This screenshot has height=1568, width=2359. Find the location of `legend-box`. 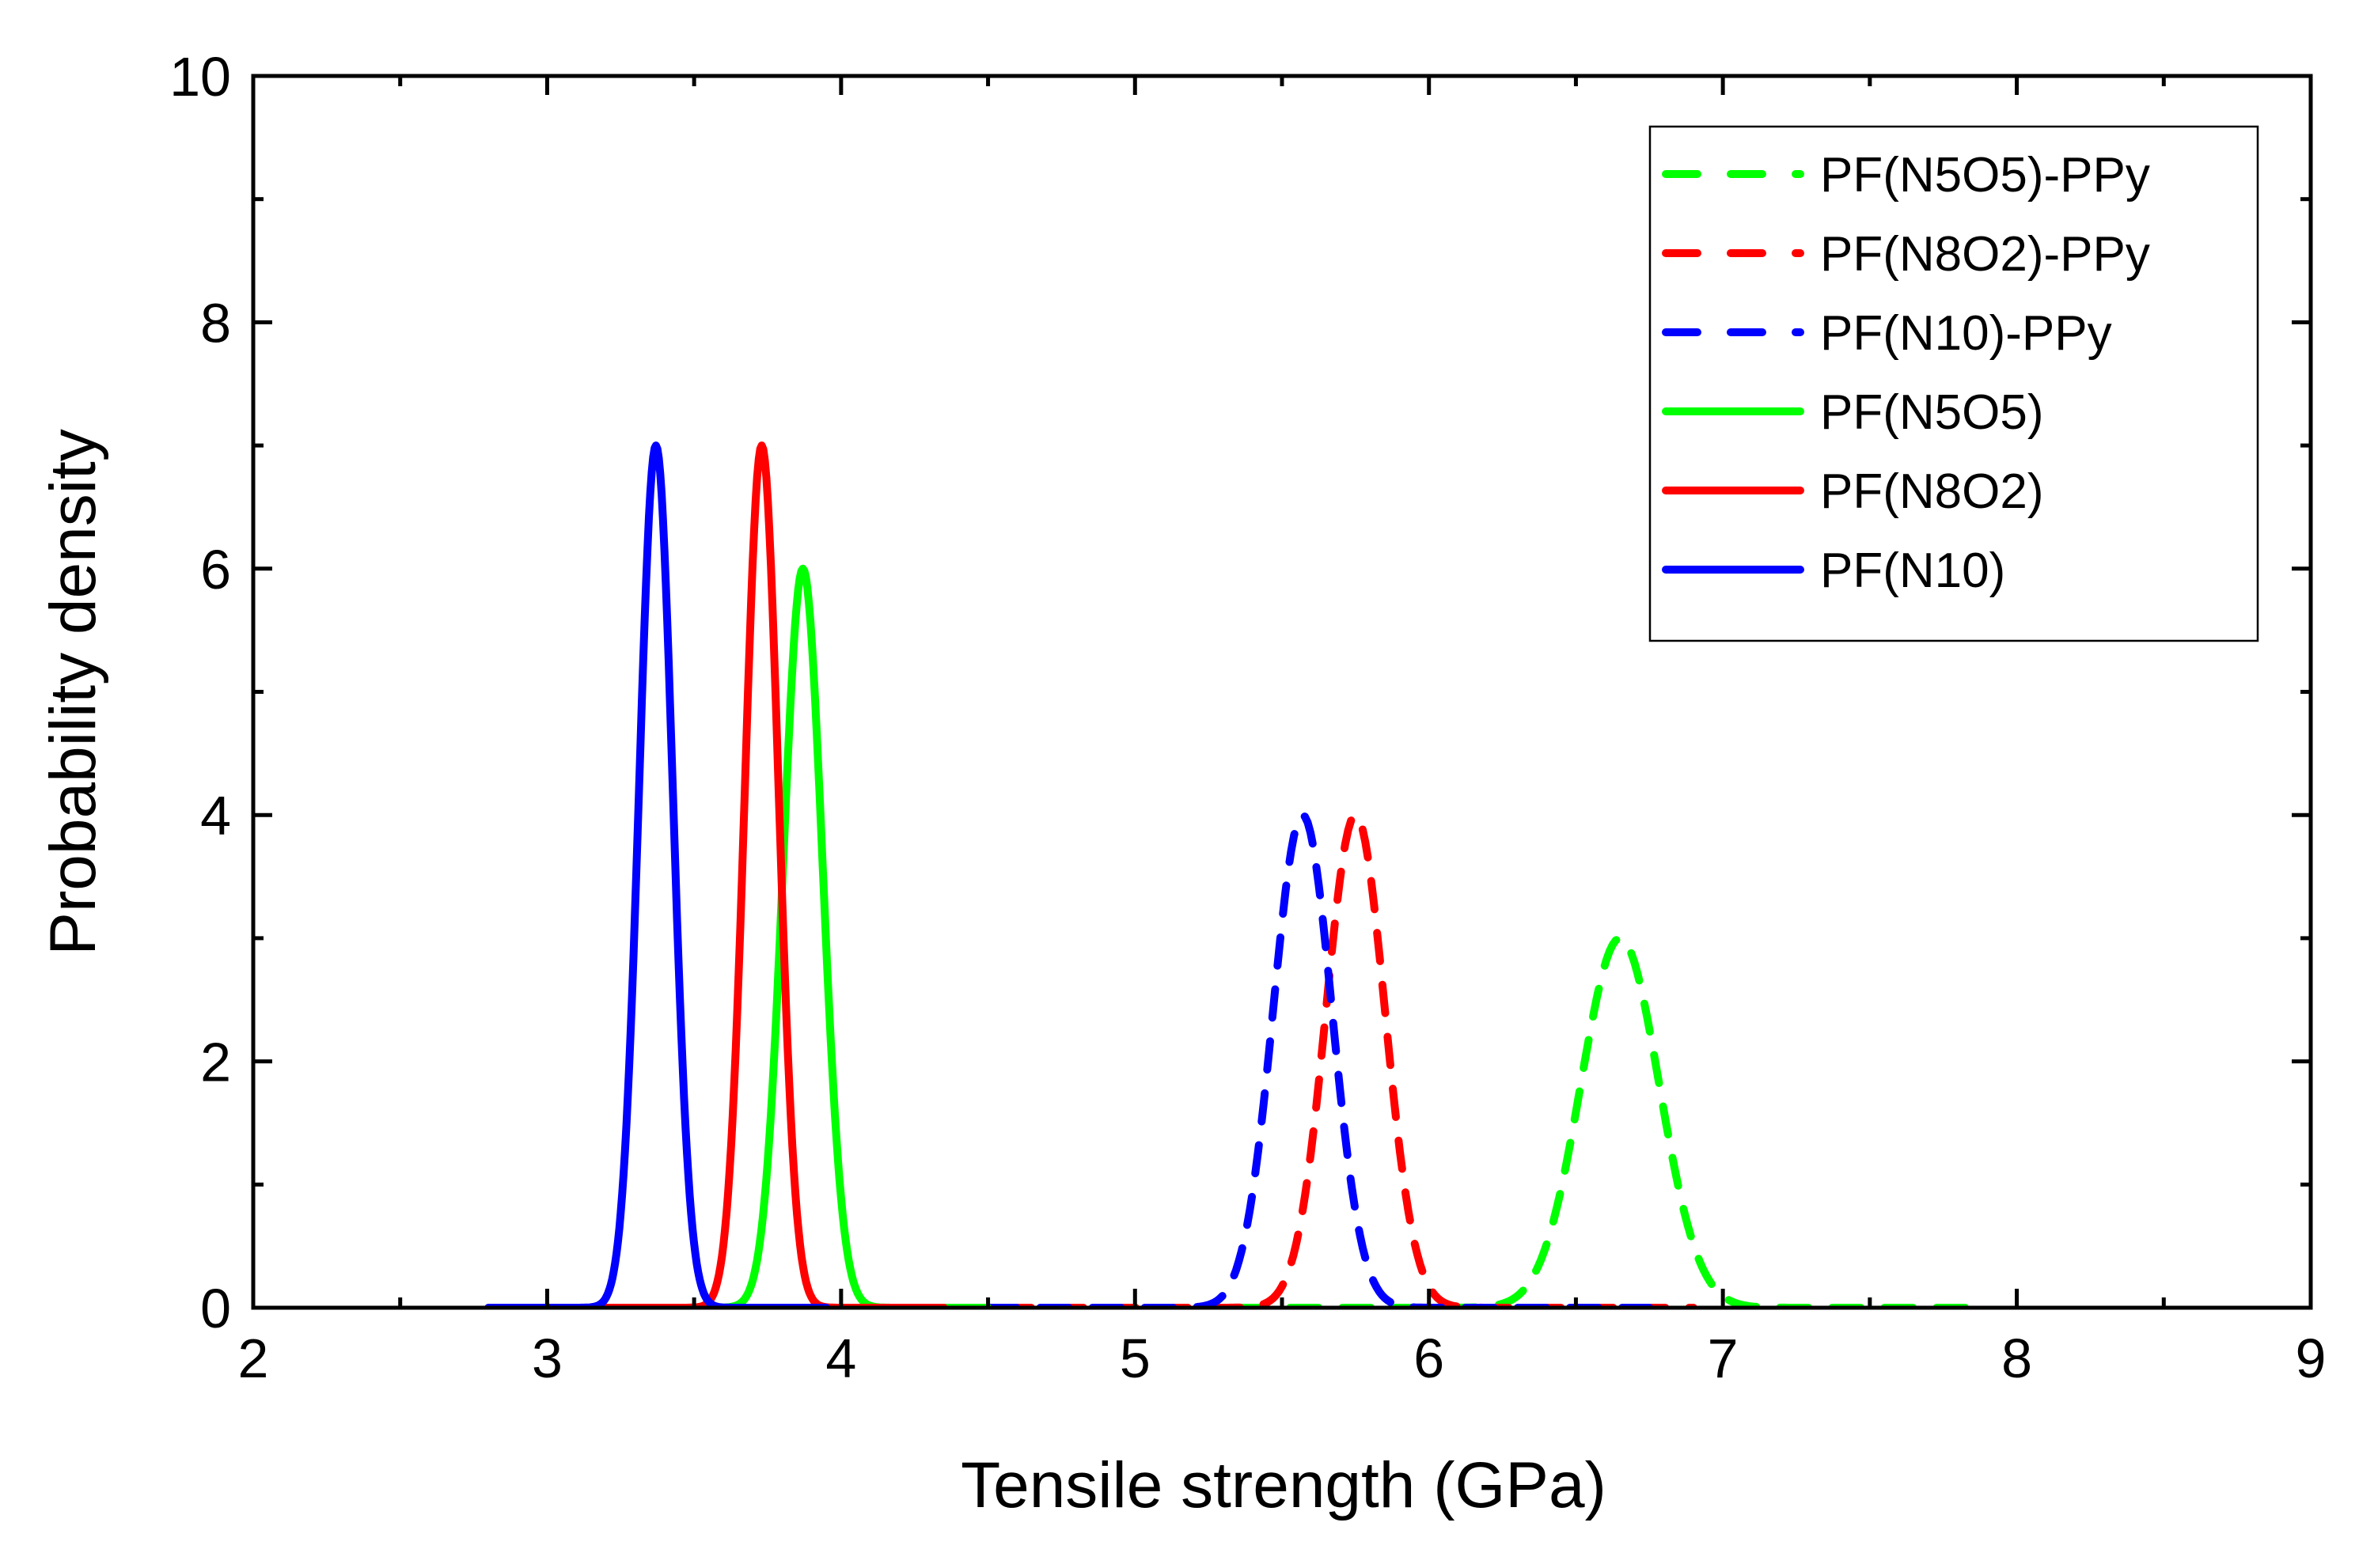

legend-box is located at coordinates (1953, 383).